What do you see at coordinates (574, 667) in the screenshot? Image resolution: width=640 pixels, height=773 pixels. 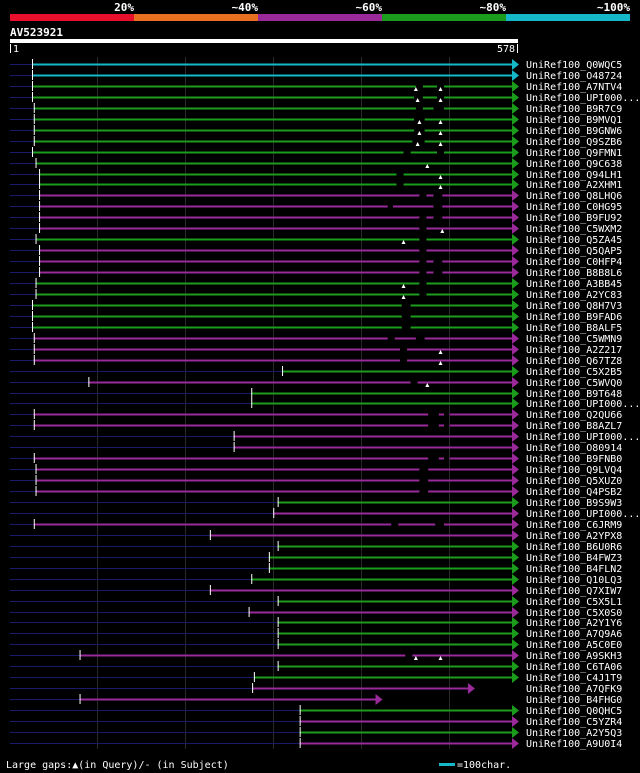 I see `hit-label: UniRef100_C6TA06` at bounding box center [574, 667].